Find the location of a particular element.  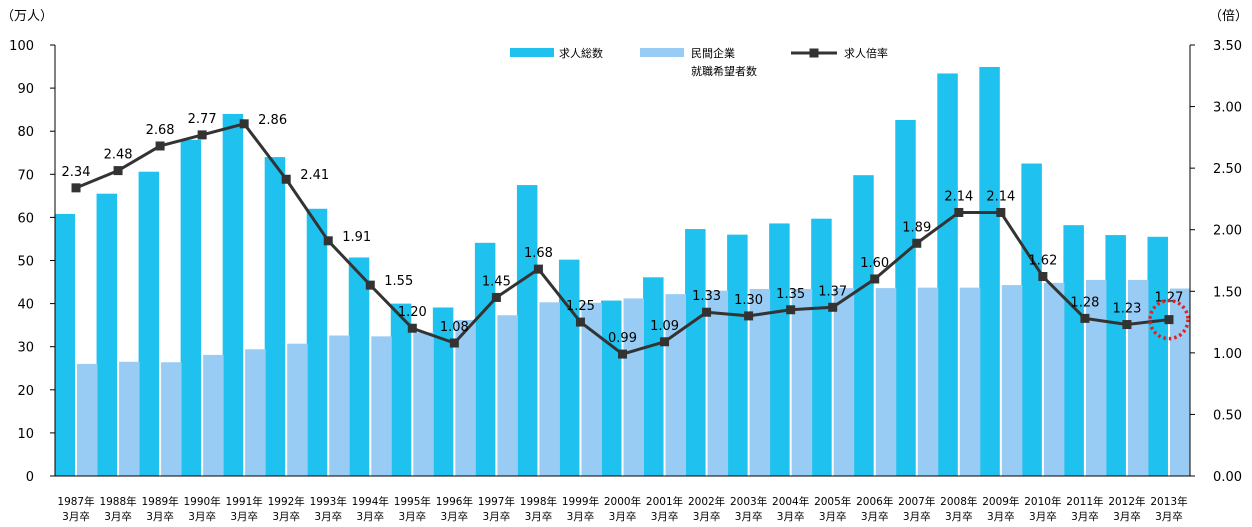

left-tick-label: 40 is located at coordinates (25, 305).